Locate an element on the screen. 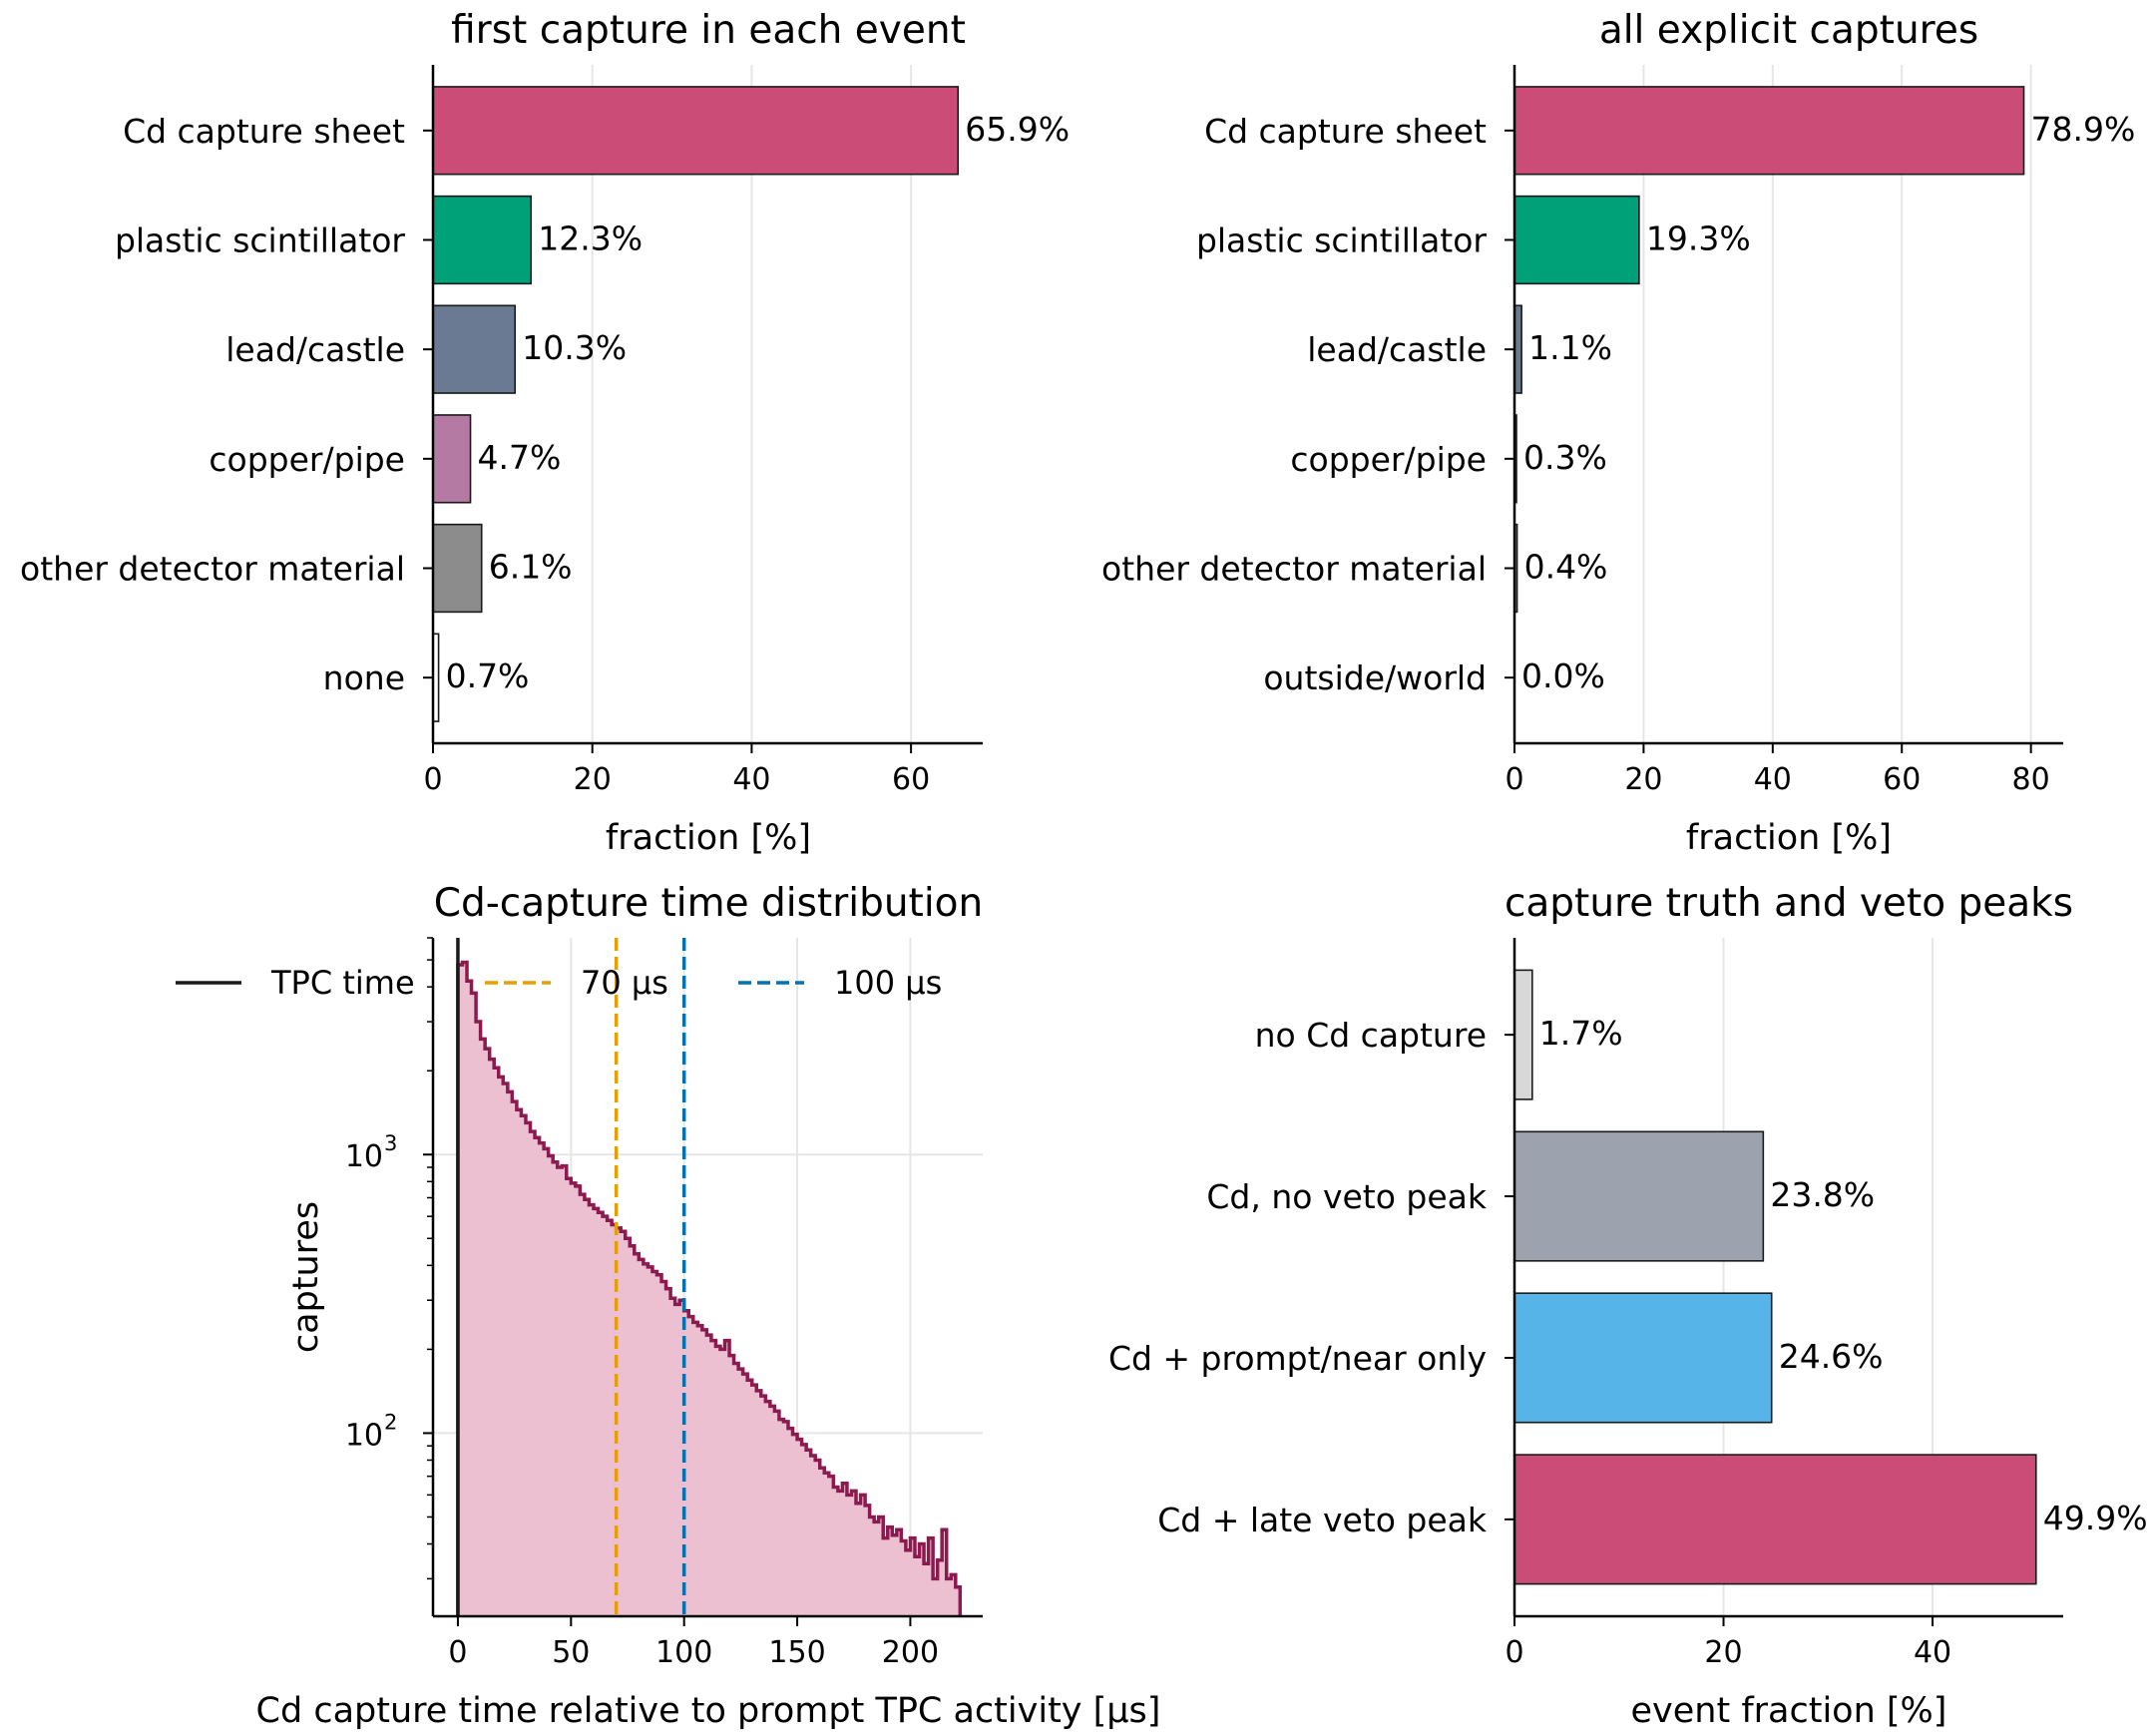 The image size is (2155, 1736). data-label: 1.1% is located at coordinates (1570, 347).